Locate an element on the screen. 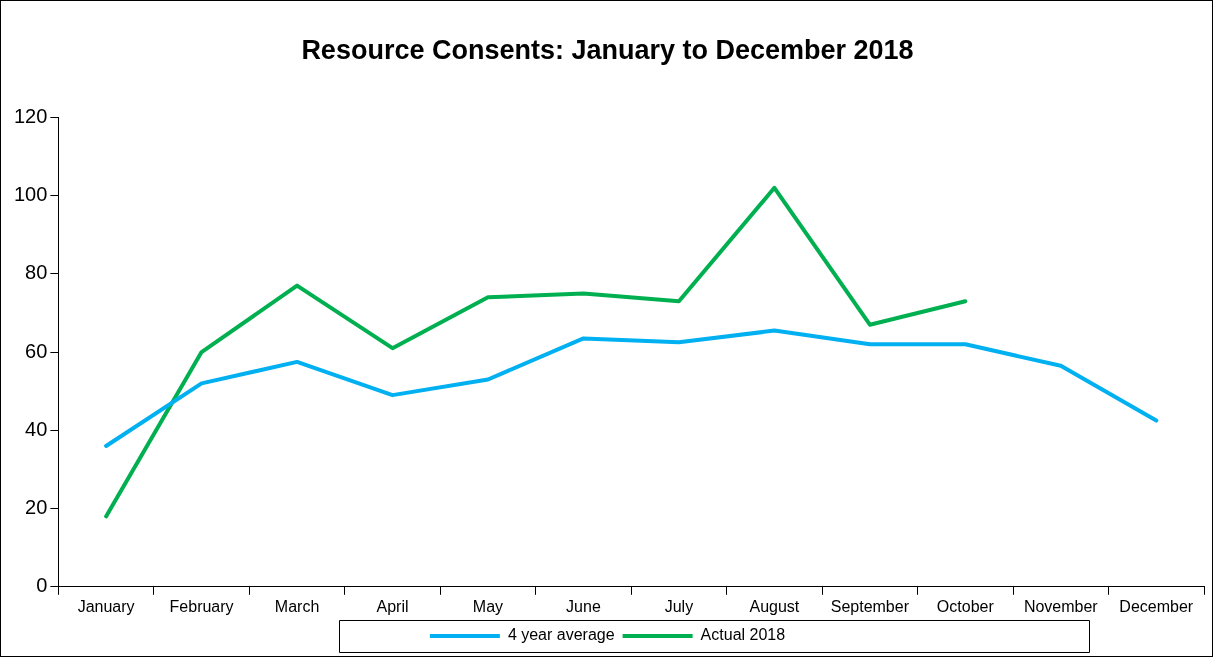 Image resolution: width=1213 pixels, height=657 pixels. y-tick-label: 0 is located at coordinates (42, 585).